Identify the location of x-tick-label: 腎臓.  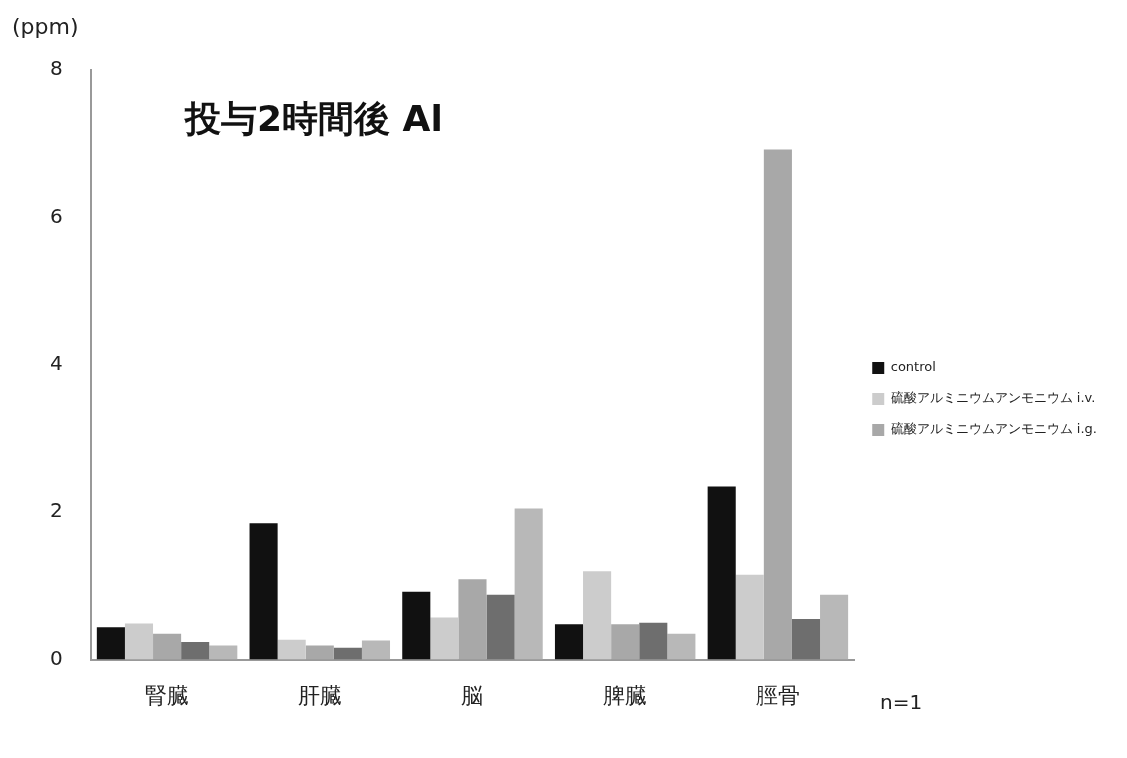
(167, 695).